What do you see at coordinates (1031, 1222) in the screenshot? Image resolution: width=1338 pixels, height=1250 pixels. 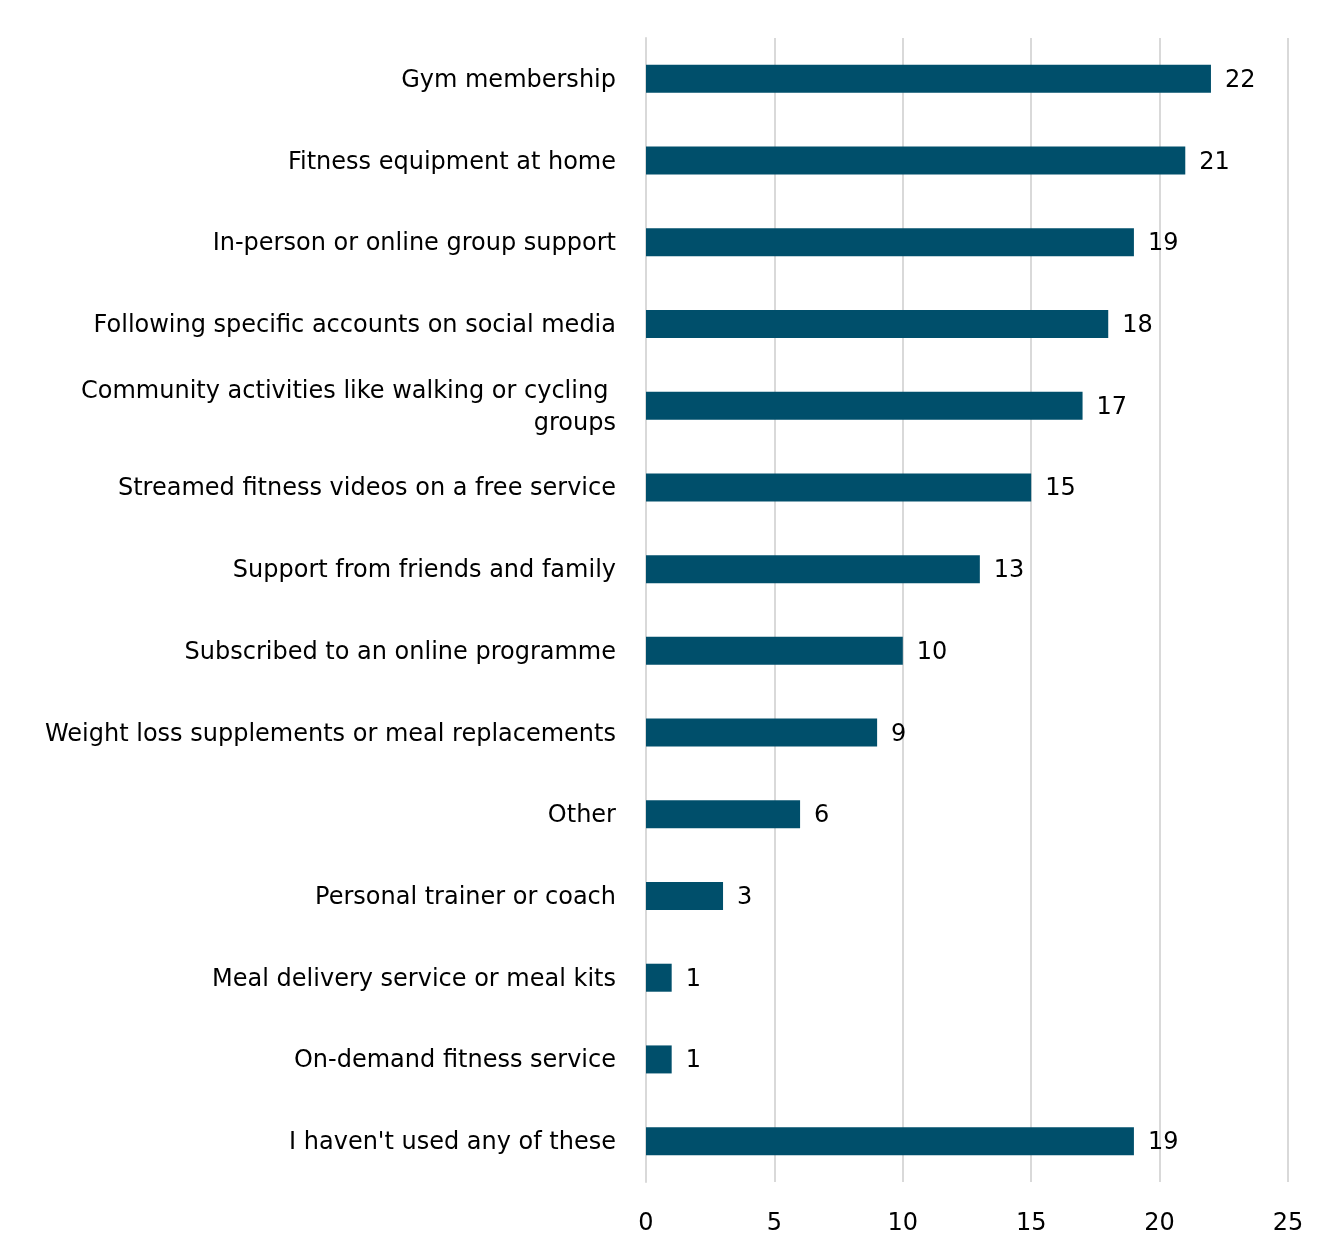 I see `x-tick-label: 15` at bounding box center [1031, 1222].